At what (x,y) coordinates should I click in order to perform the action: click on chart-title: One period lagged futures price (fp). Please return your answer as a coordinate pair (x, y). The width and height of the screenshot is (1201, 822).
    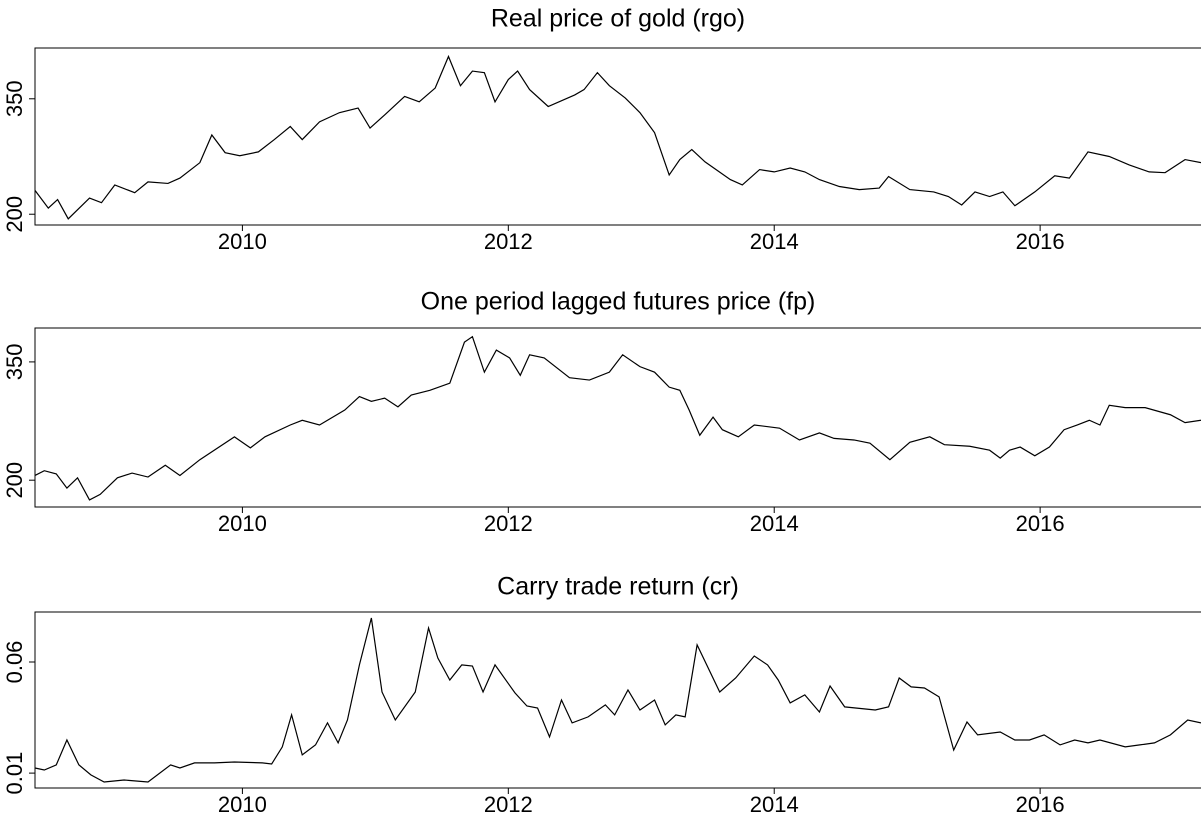
    Looking at the image, I should click on (618, 302).